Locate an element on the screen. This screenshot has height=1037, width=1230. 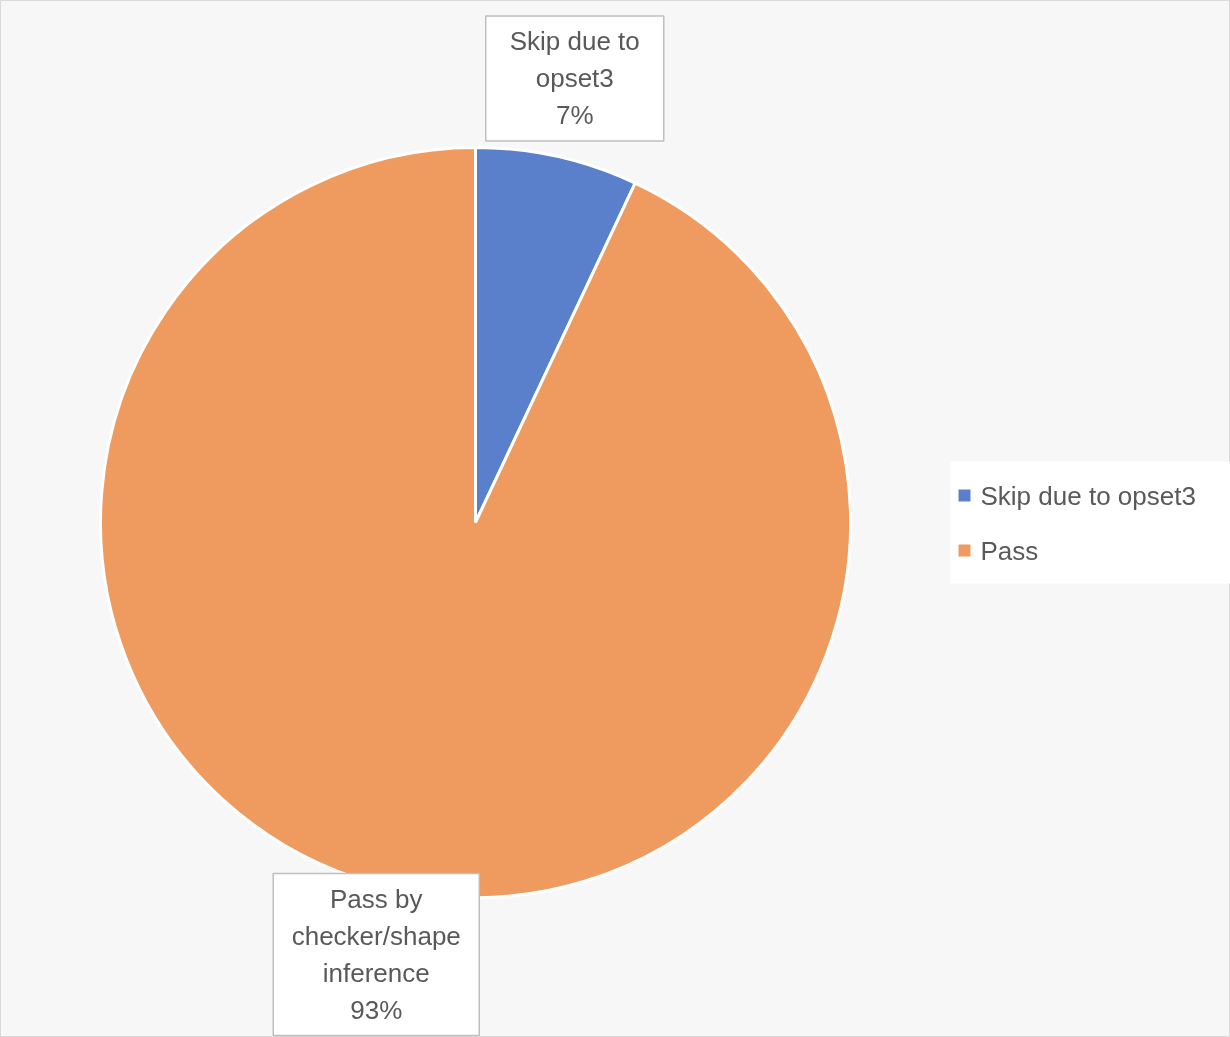
data-label: Pass by checker/shape inference 93% is located at coordinates (376, 954).